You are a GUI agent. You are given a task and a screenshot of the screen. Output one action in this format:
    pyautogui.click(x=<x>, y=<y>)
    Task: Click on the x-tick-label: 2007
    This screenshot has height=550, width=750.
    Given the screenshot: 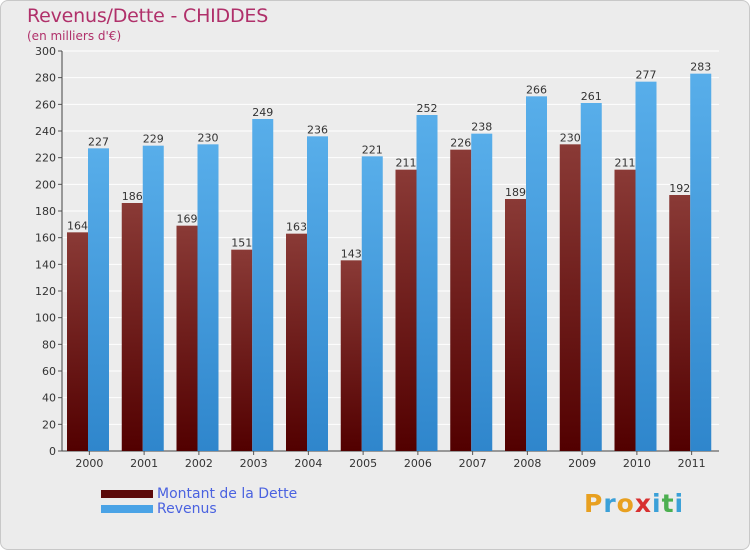 What is the action you would take?
    pyautogui.click(x=473, y=463)
    